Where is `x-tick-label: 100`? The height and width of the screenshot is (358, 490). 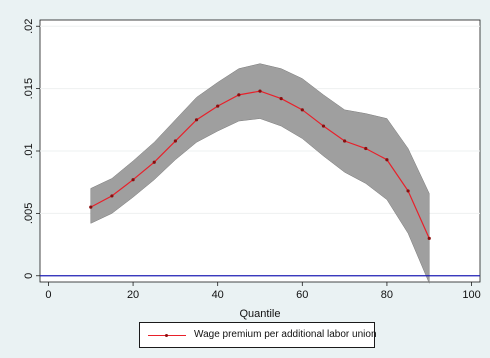
x-tick-label: 100 is located at coordinates (471, 295).